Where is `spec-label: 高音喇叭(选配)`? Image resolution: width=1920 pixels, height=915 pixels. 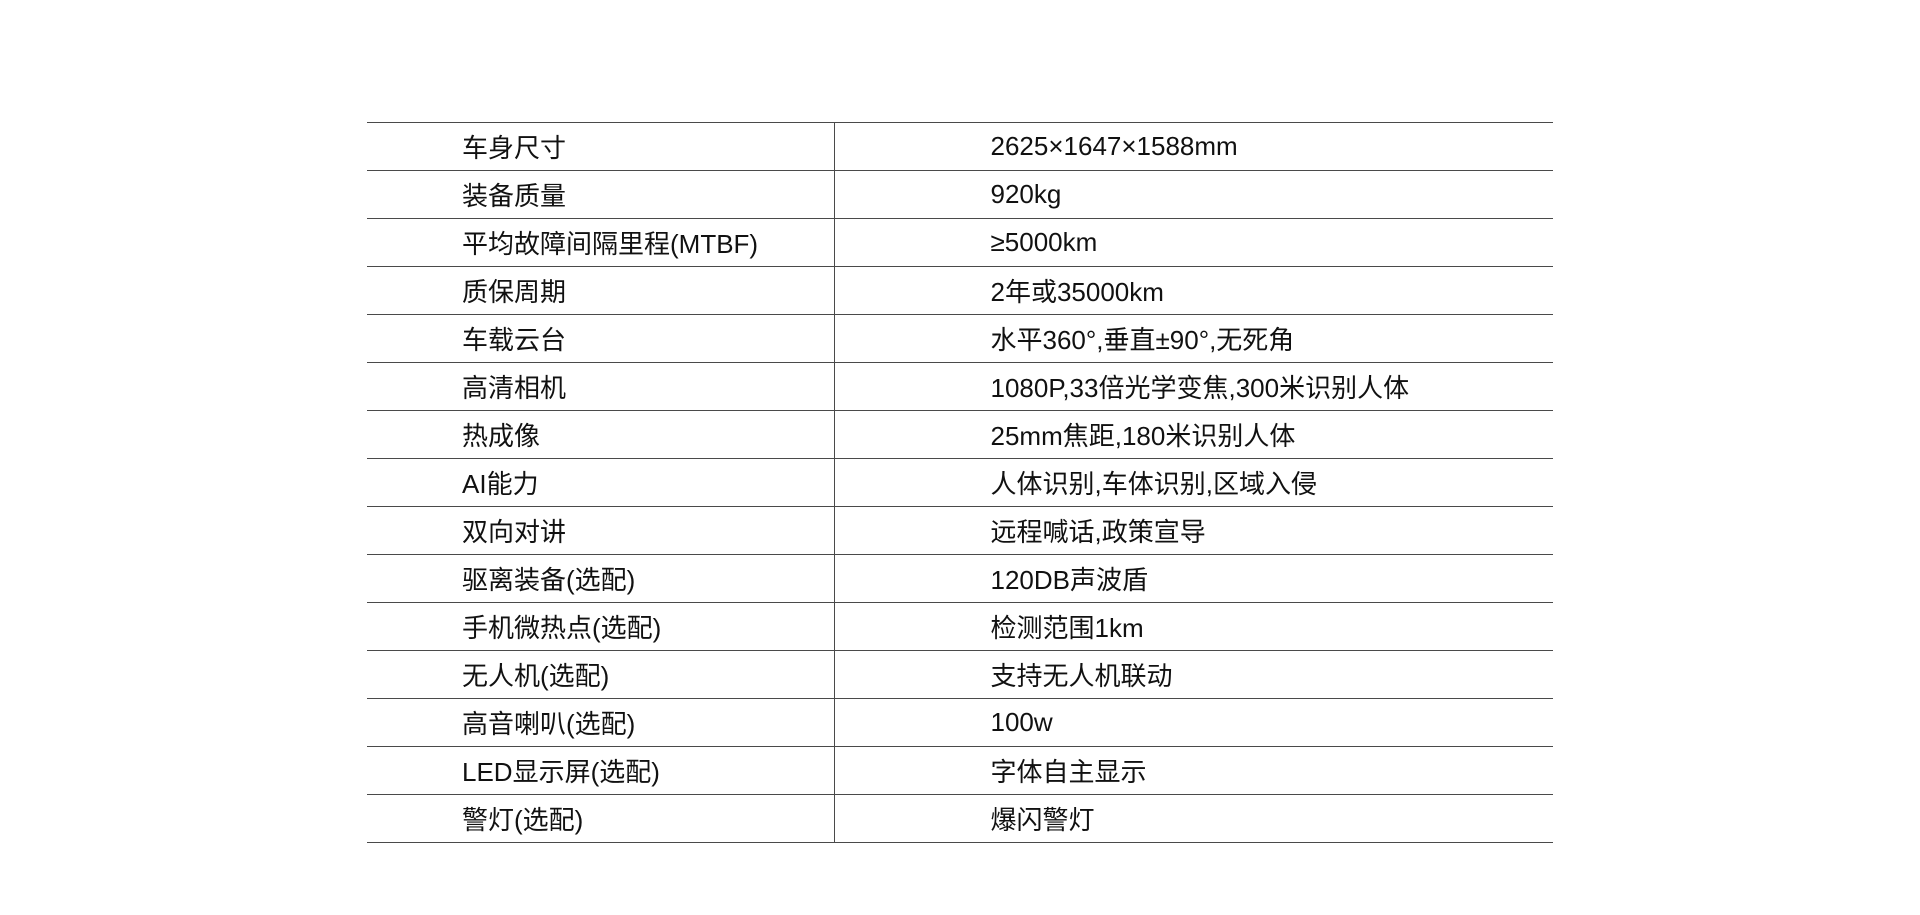 spec-label: 高音喇叭(选配) is located at coordinates (601, 722).